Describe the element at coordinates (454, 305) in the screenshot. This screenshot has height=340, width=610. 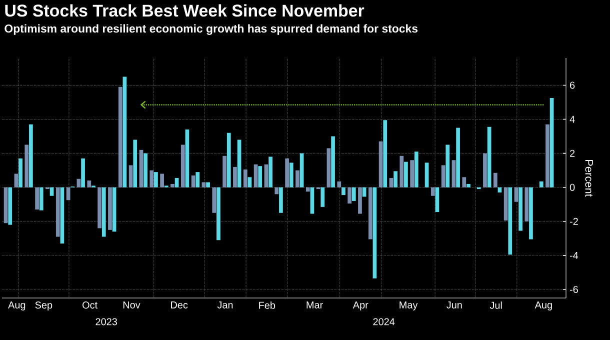
I see `x-tick-label: Jun` at that location.